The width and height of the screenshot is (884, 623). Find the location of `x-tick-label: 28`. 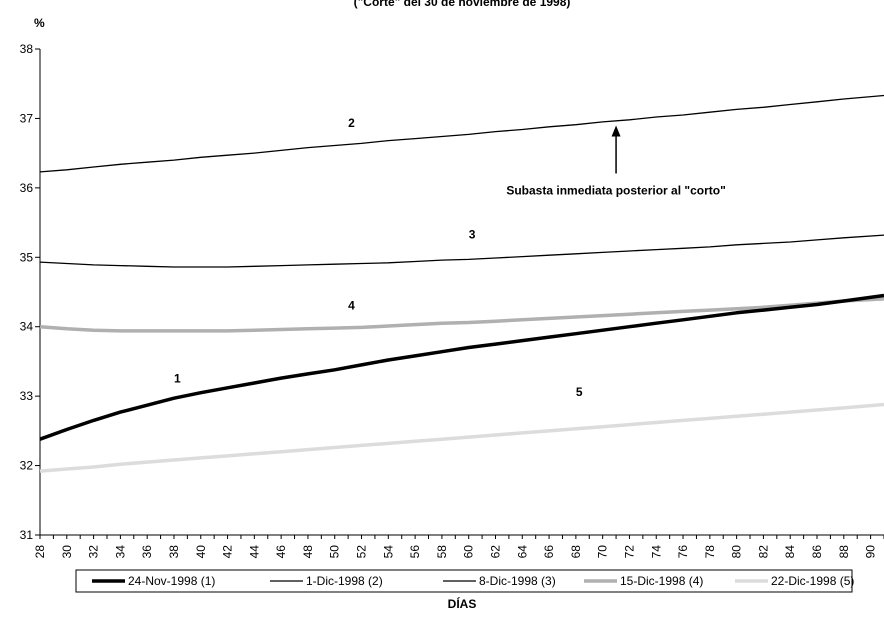

x-tick-label: 28 is located at coordinates (40, 552).